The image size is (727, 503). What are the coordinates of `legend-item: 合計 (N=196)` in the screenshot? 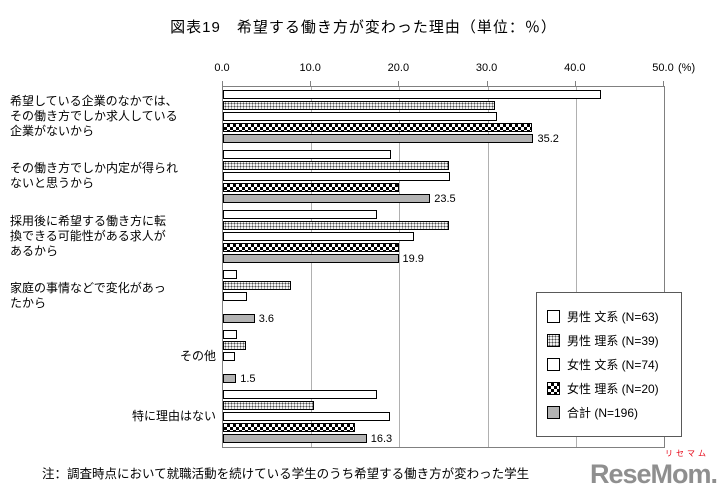 It's located at (609, 412).